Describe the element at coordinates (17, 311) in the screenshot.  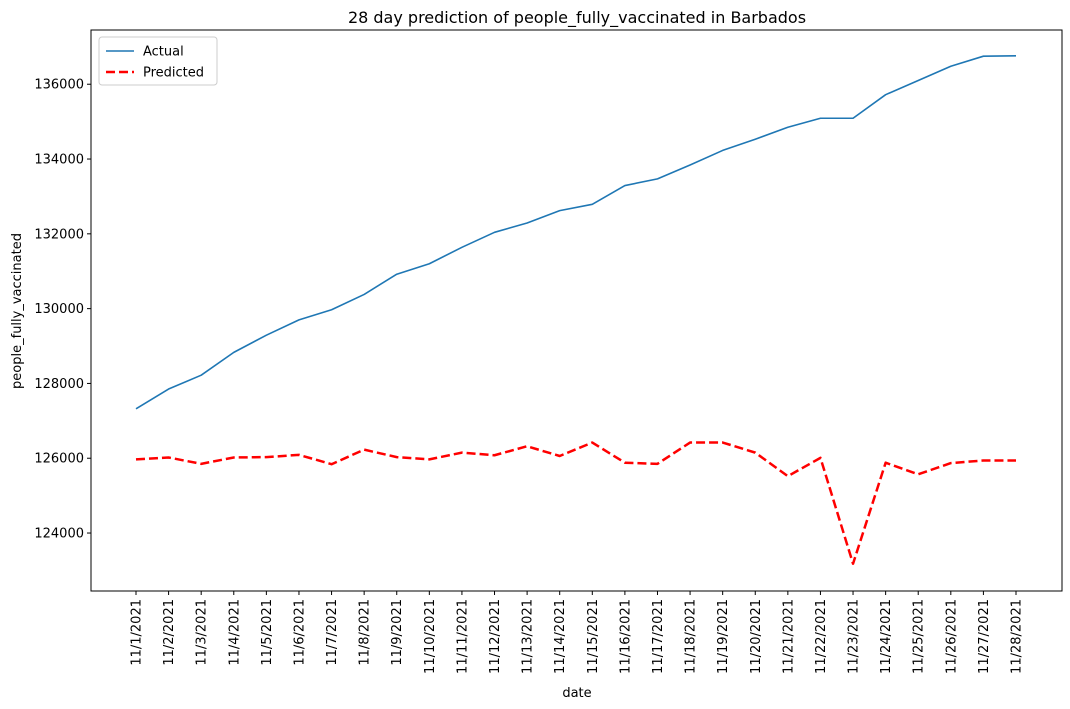
I see `y-axis-title: people_fully_vaccinated` at that location.